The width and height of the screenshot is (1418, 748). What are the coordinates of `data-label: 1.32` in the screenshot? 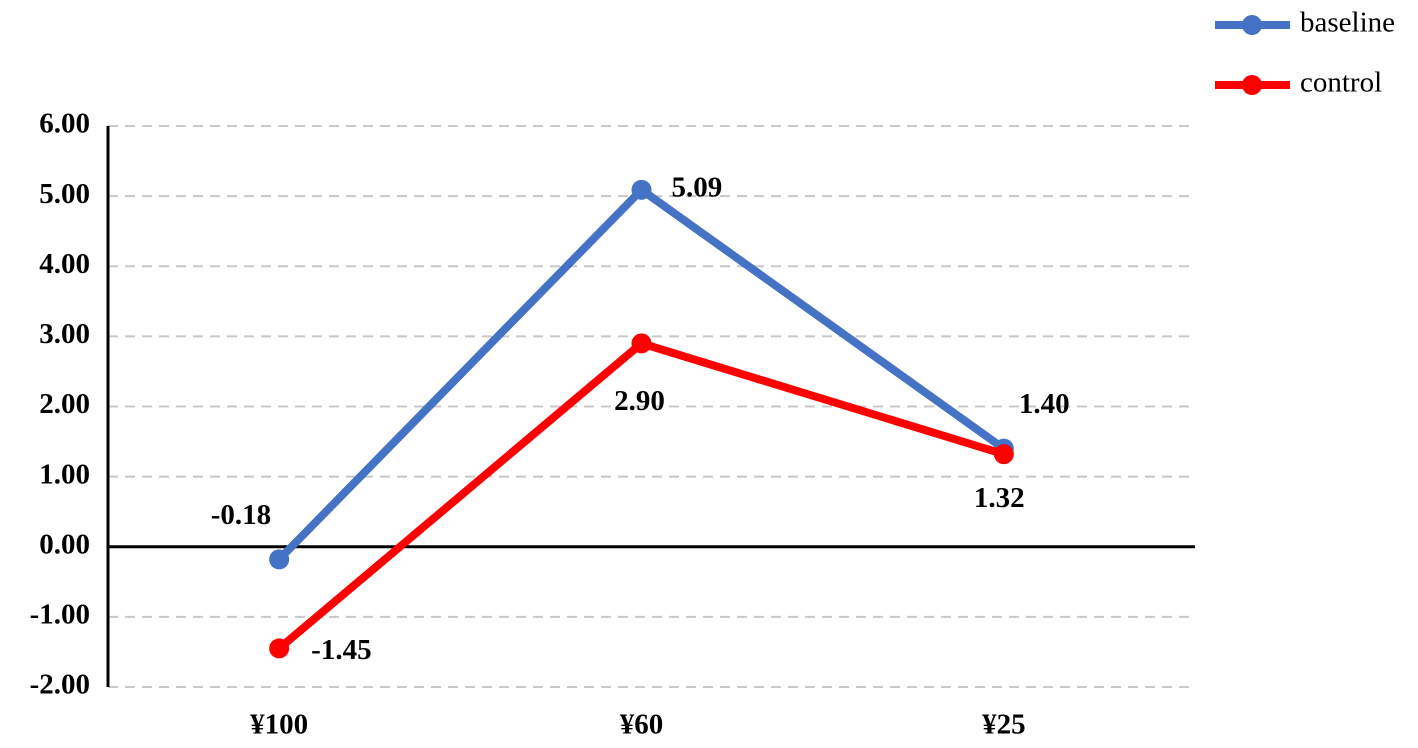 It's located at (999, 498).